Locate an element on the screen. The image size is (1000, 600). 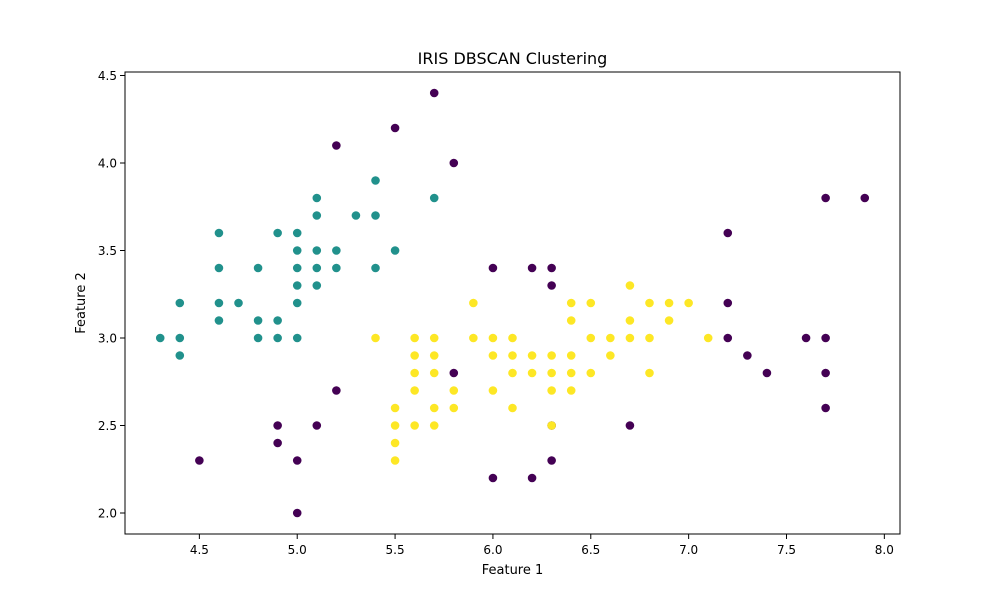
x-axis: 4.5 5.0 5.5 6.0 6.5 7.0 7.5 8.0 is located at coordinates (542, 545).